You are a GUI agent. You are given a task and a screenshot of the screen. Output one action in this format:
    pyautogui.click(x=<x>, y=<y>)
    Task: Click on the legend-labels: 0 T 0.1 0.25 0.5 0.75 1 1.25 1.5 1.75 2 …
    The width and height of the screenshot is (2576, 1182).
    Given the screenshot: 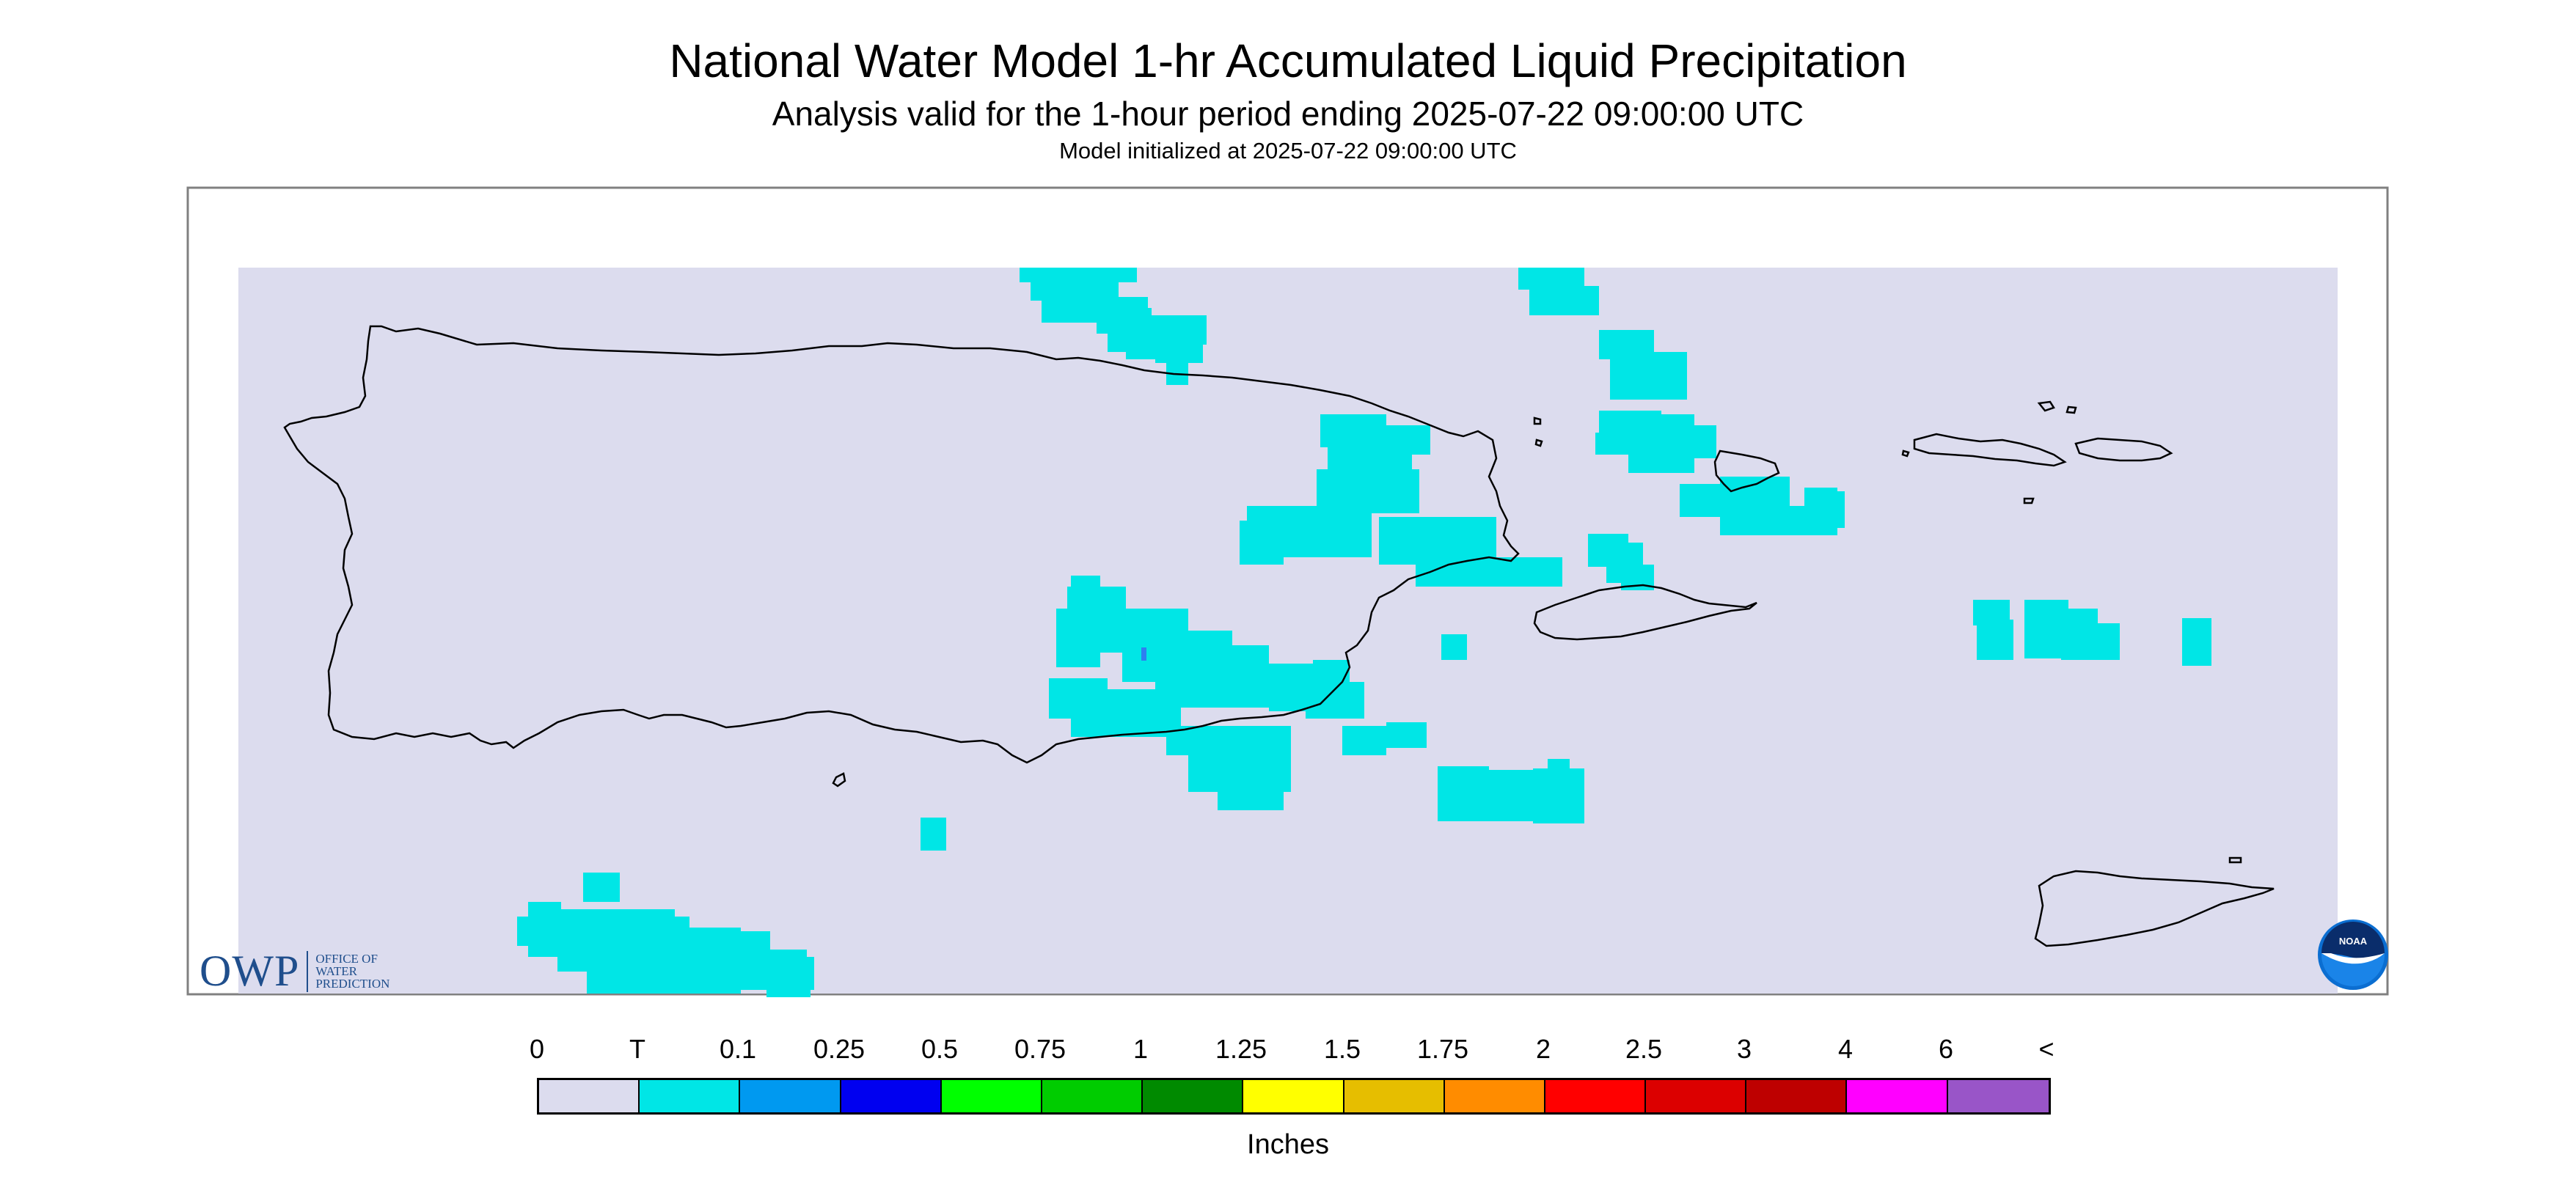 What is the action you would take?
    pyautogui.click(x=1292, y=1052)
    